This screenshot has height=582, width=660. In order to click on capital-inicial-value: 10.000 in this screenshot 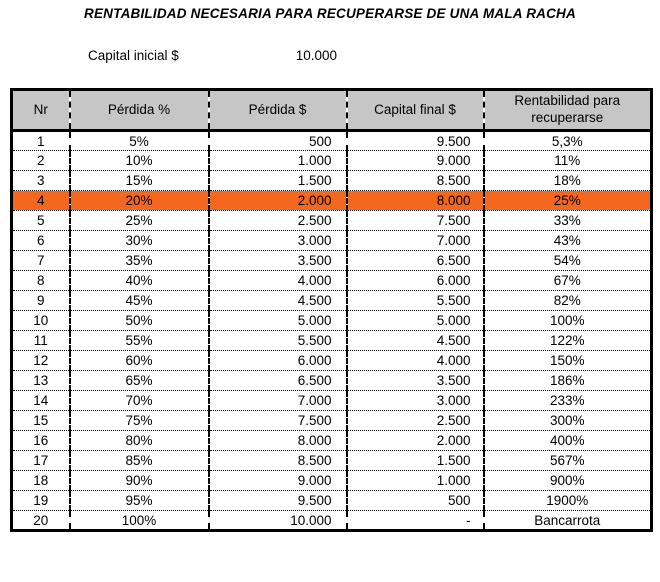, I will do `click(316, 55)`.